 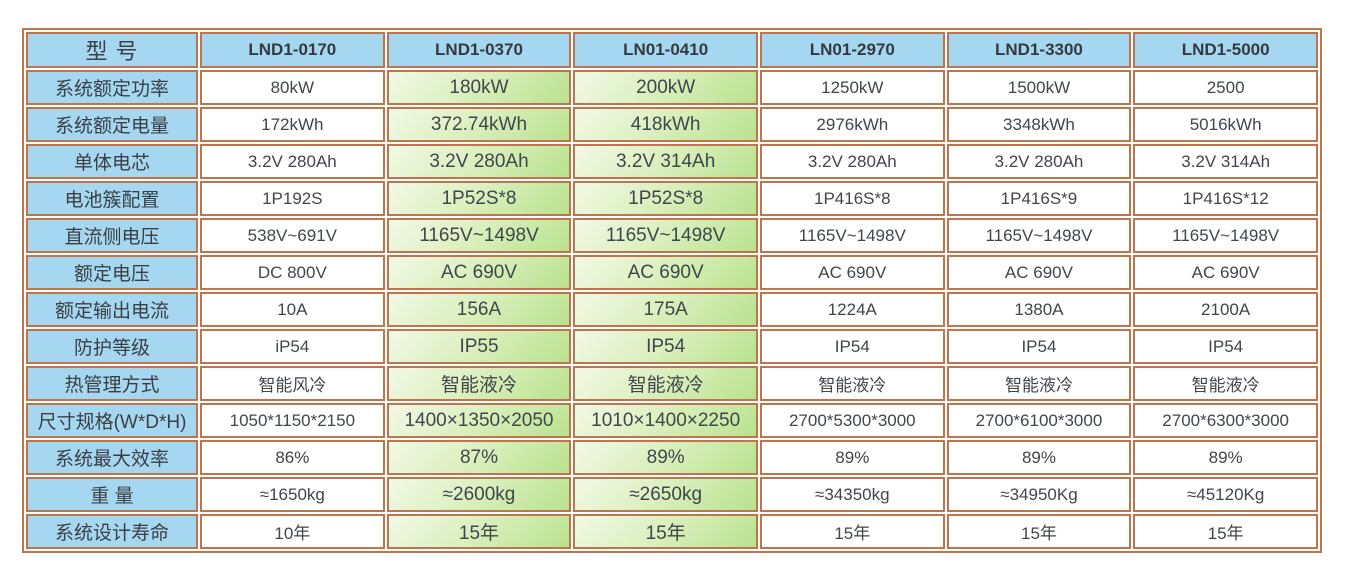 I want to click on spec-row-ip-rating: 防护等级 iP54 IP55 IP54 IP54 IP54 IP54, so click(x=672, y=346).